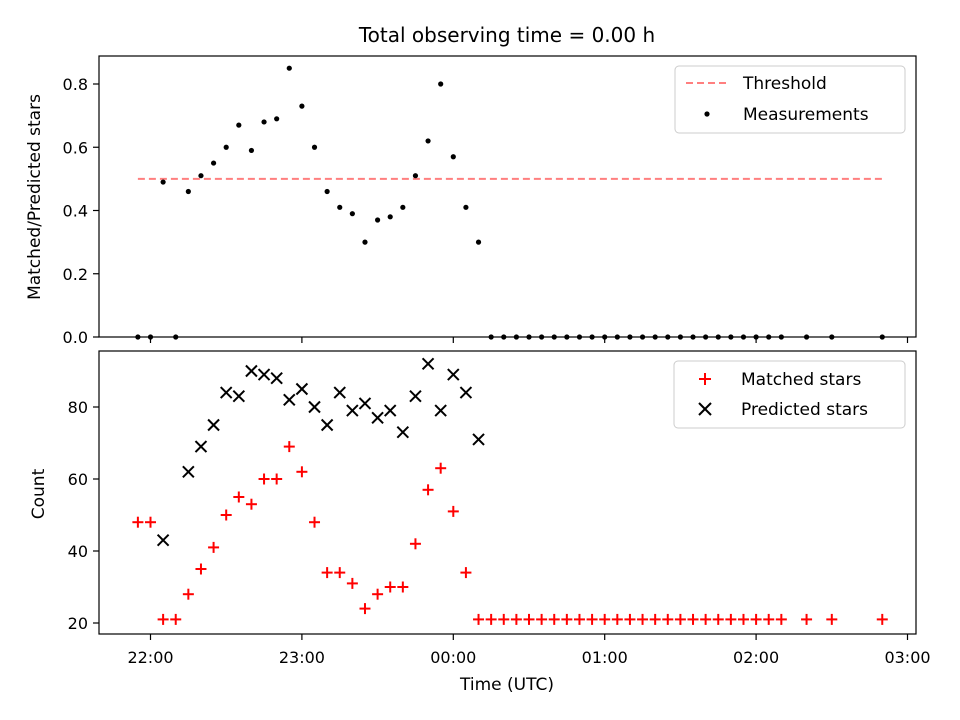 This screenshot has width=960, height=720. Describe the element at coordinates (39, 493) in the screenshot. I see `bottom-y-axis-label: Count` at that location.